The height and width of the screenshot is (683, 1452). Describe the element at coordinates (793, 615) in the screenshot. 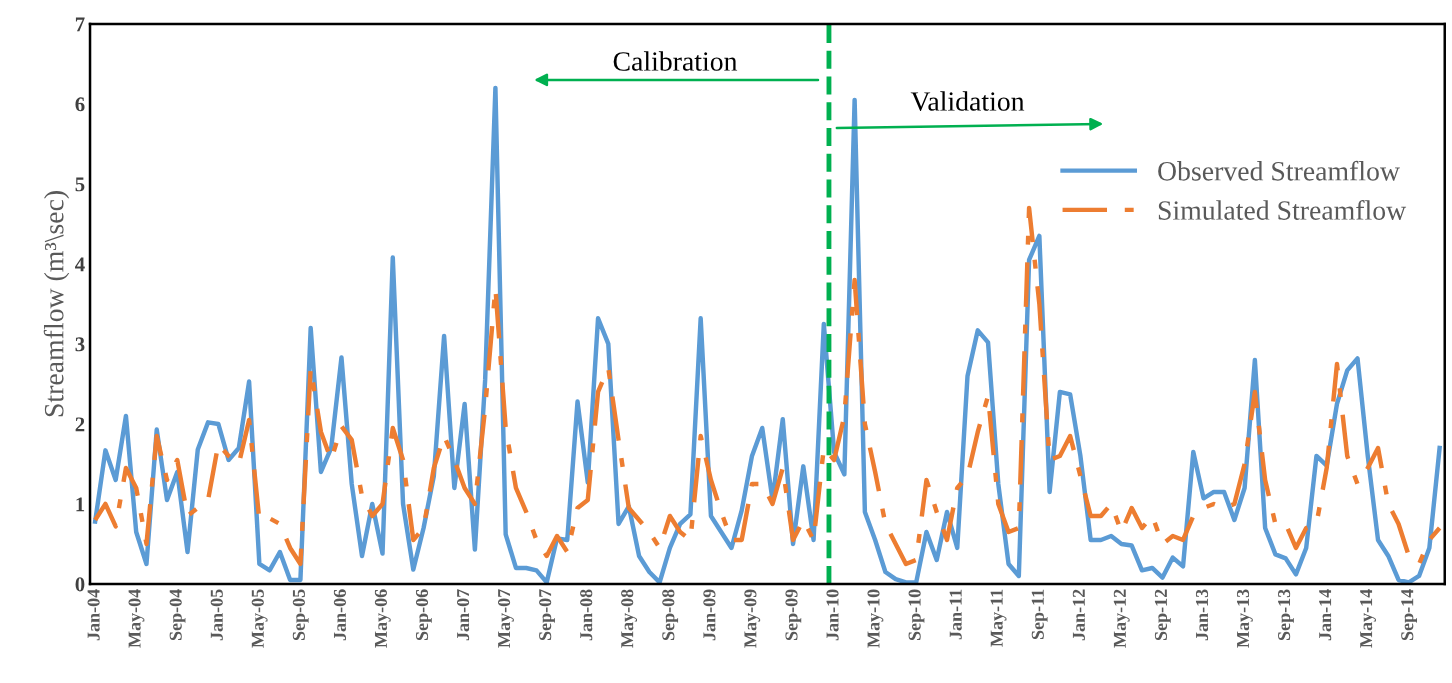

I see `x-tick-label: Sep-09` at that location.